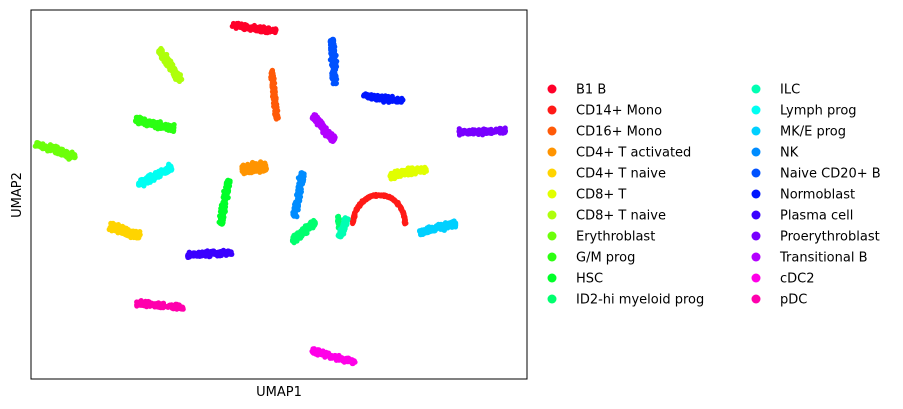  What do you see at coordinates (586, 195) in the screenshot?
I see `legend-item: CD8+ T` at bounding box center [586, 195].